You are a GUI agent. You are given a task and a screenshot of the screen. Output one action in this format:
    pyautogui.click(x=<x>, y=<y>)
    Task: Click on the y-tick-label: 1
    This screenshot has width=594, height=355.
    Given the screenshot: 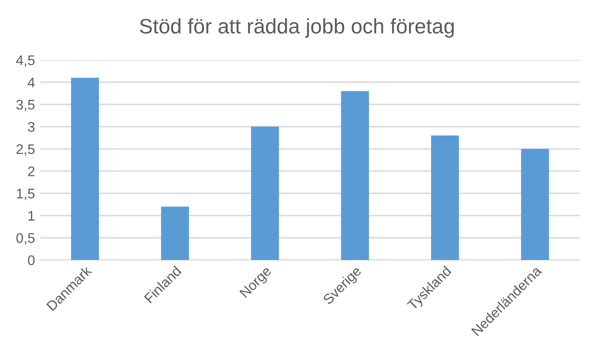 What is the action you would take?
    pyautogui.click(x=31, y=216)
    